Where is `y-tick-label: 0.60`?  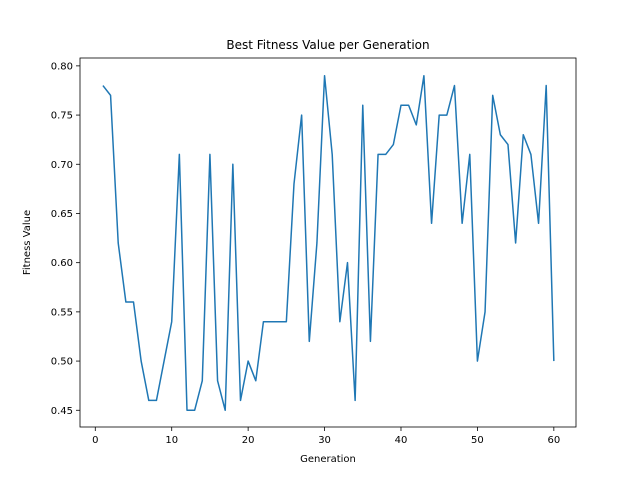
y-tick-label: 0.60 is located at coordinates (62, 263).